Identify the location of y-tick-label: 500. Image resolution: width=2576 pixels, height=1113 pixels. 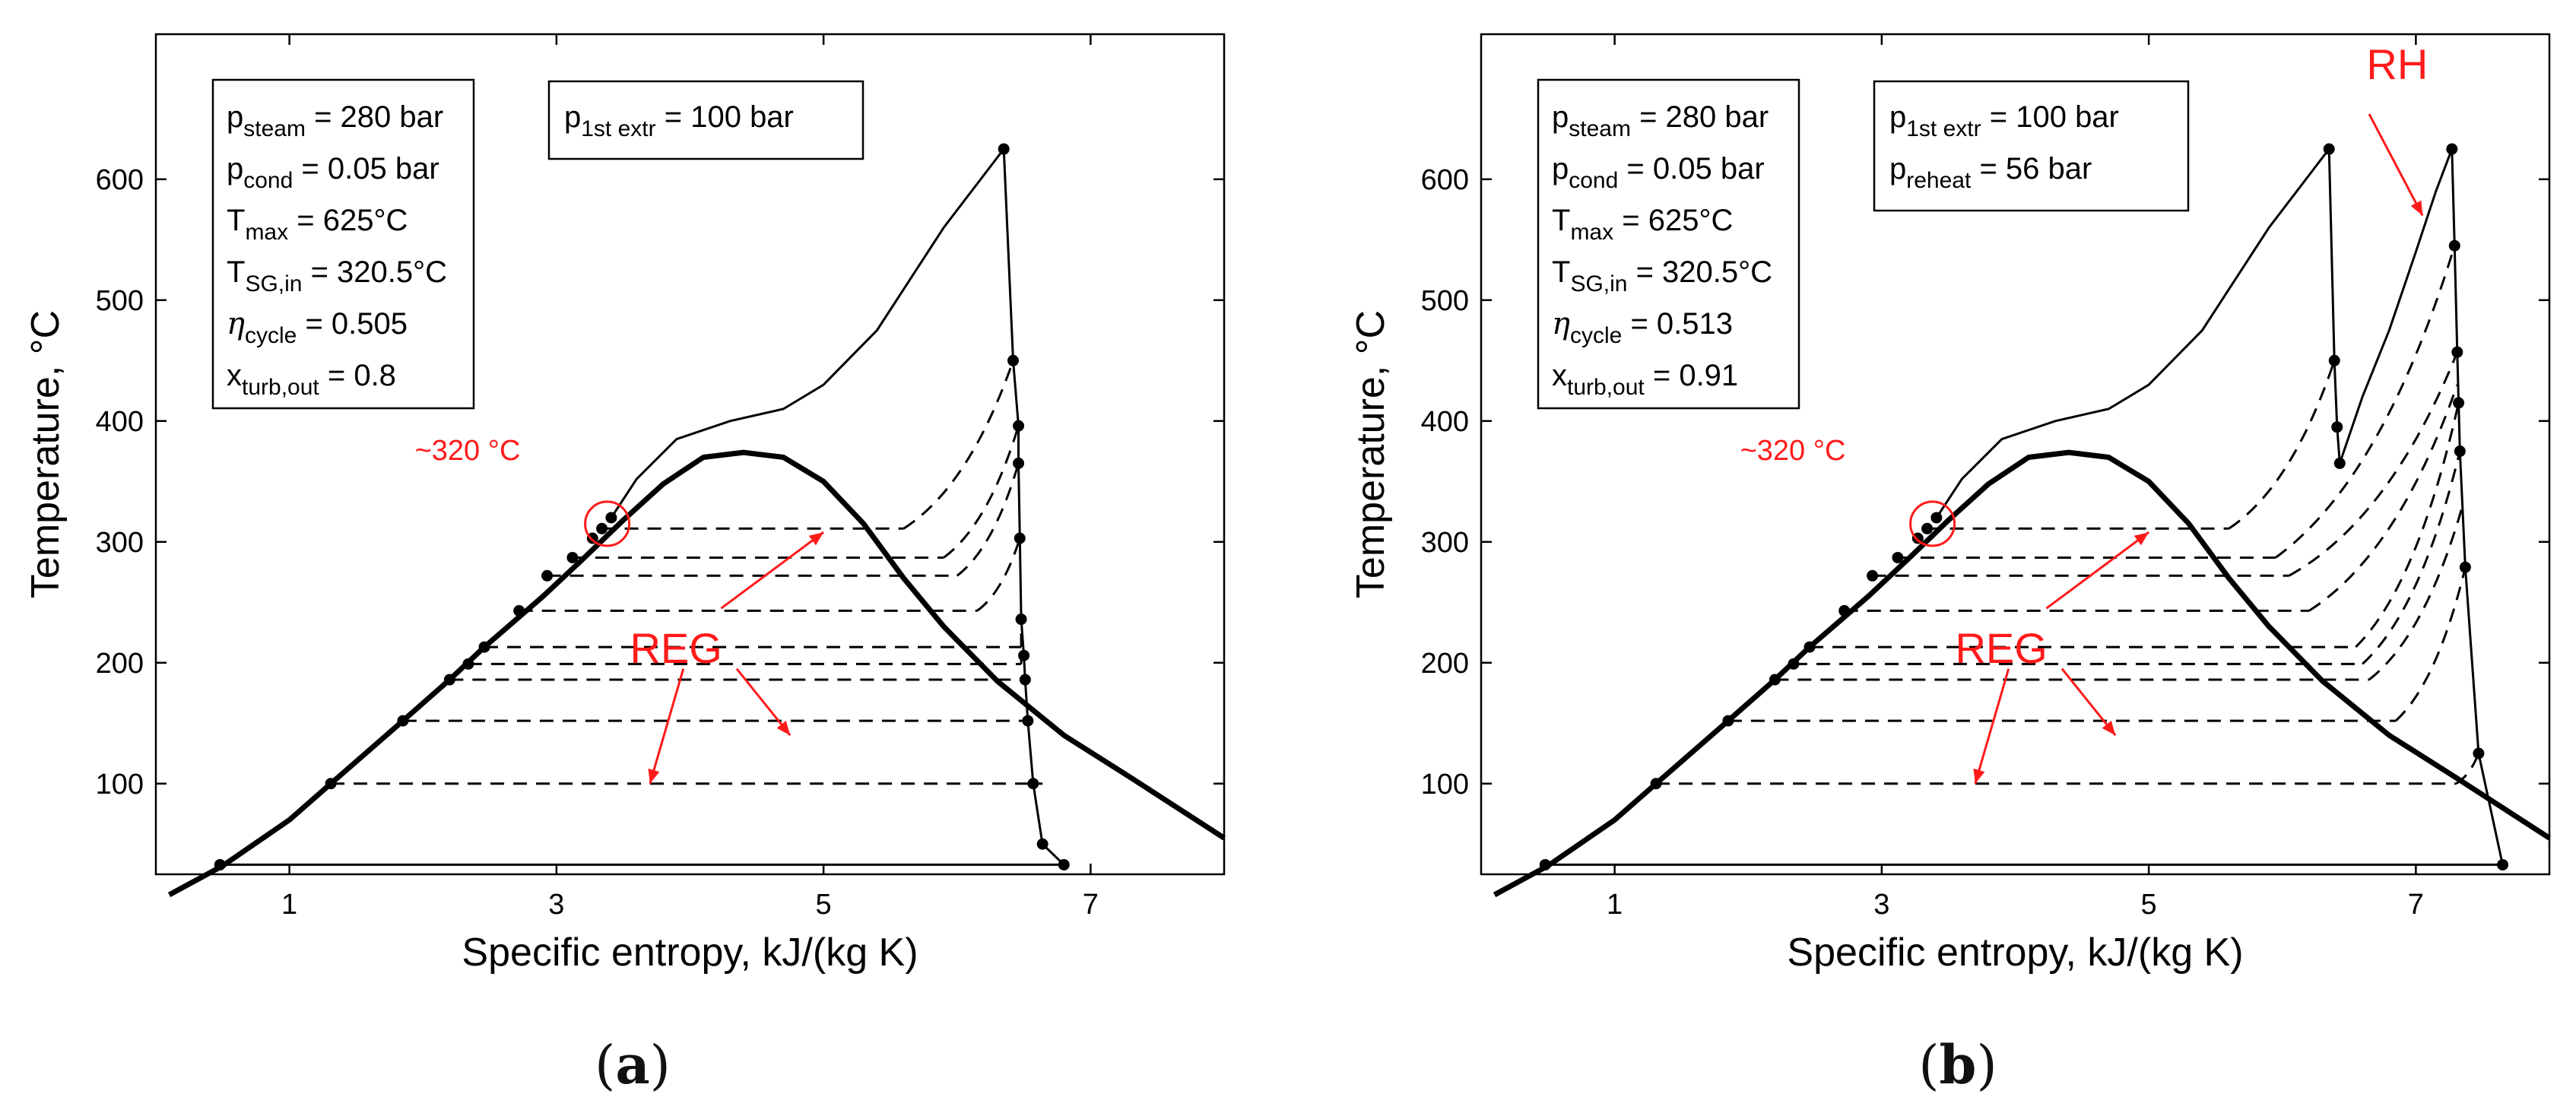
(120, 301).